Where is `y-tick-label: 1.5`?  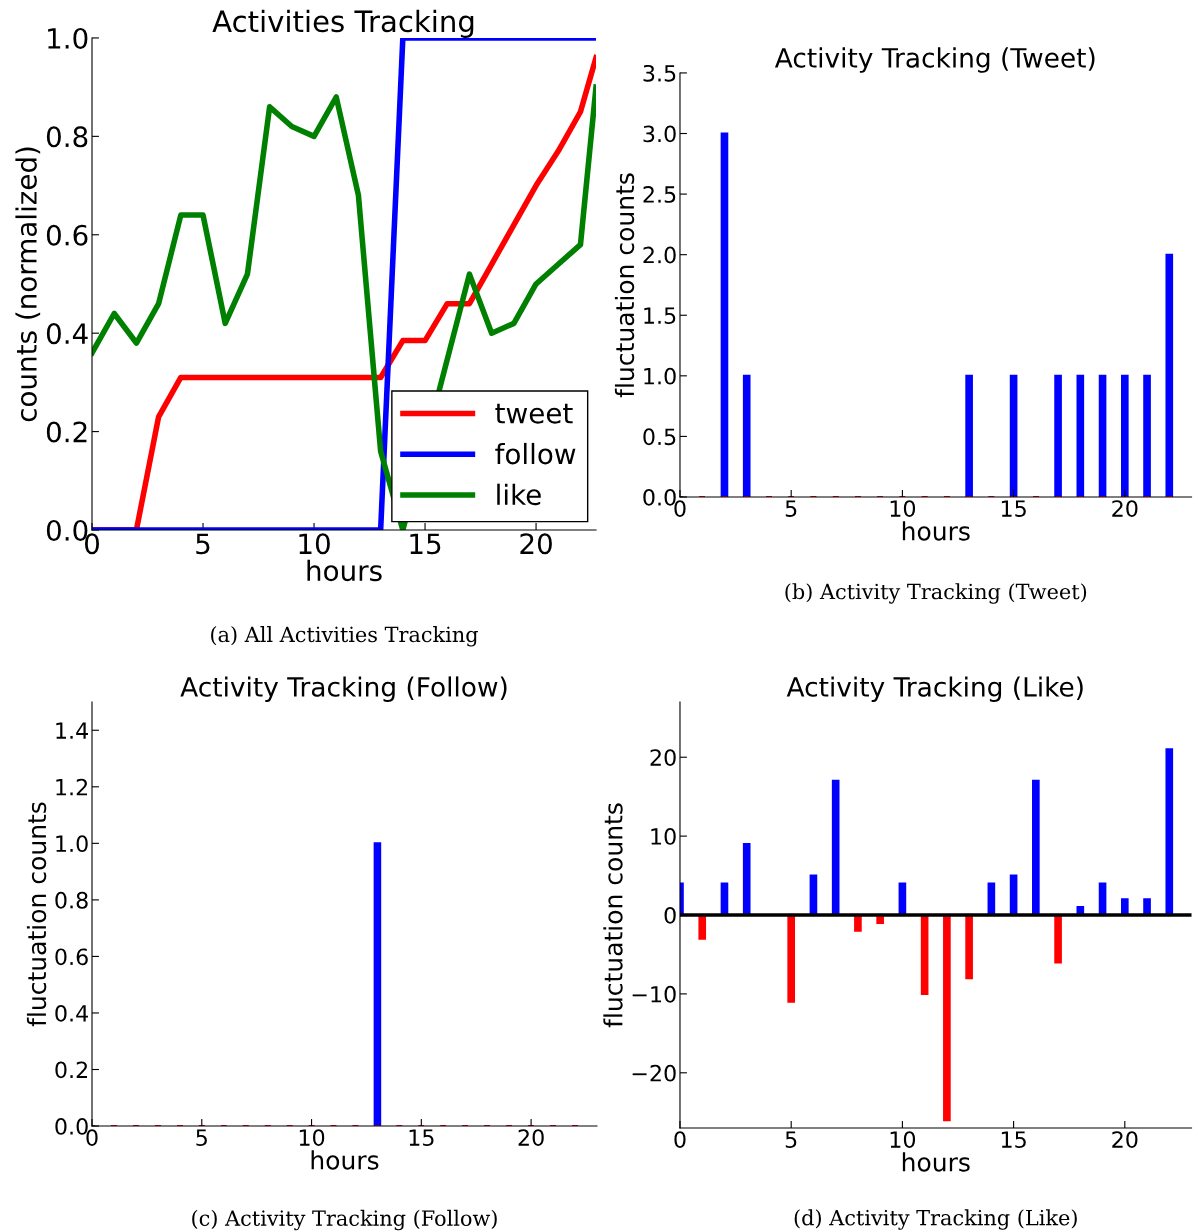
y-tick-label: 1.5 is located at coordinates (660, 316).